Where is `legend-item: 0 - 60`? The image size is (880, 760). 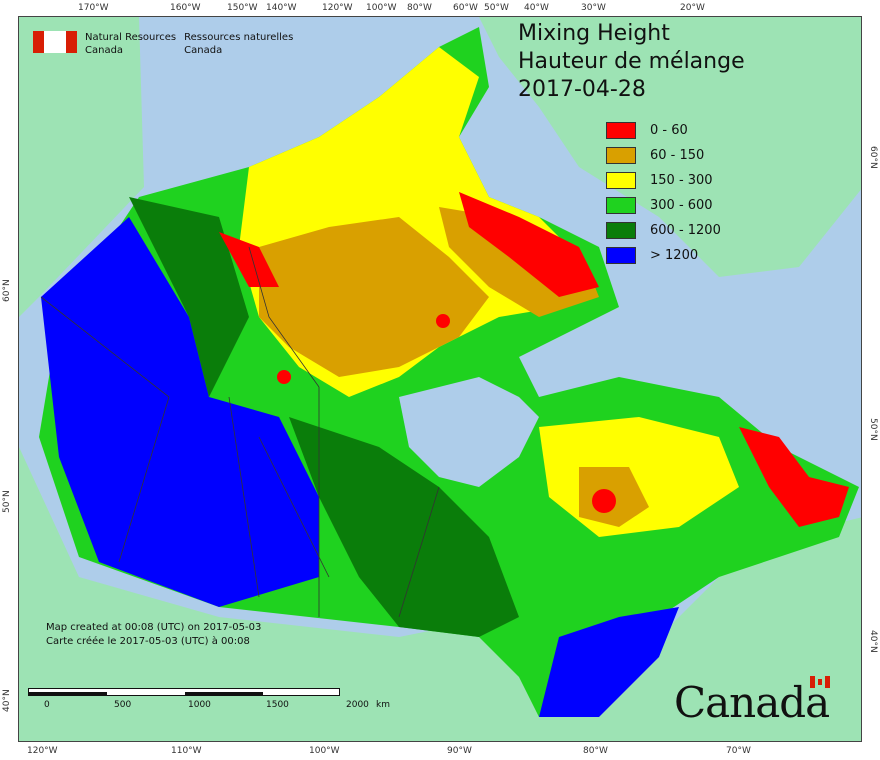 legend-item: 0 - 60 is located at coordinates (663, 130).